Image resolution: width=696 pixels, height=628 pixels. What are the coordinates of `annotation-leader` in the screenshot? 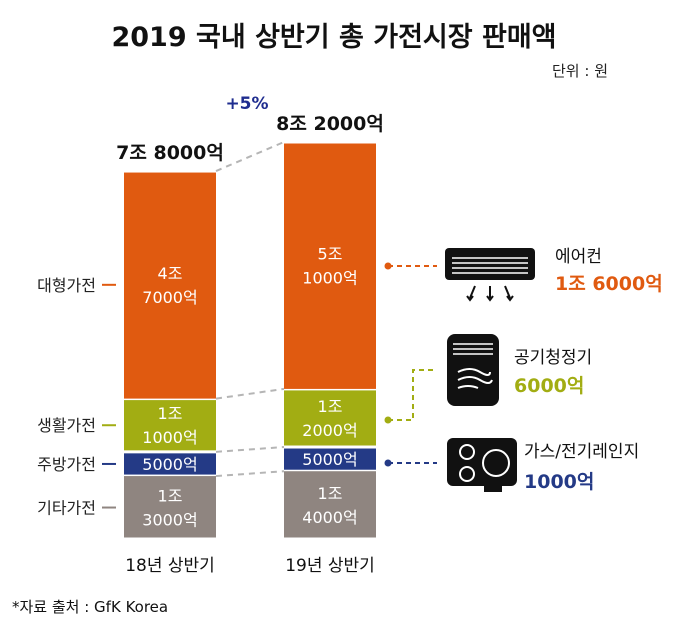 It's located at (412, 395).